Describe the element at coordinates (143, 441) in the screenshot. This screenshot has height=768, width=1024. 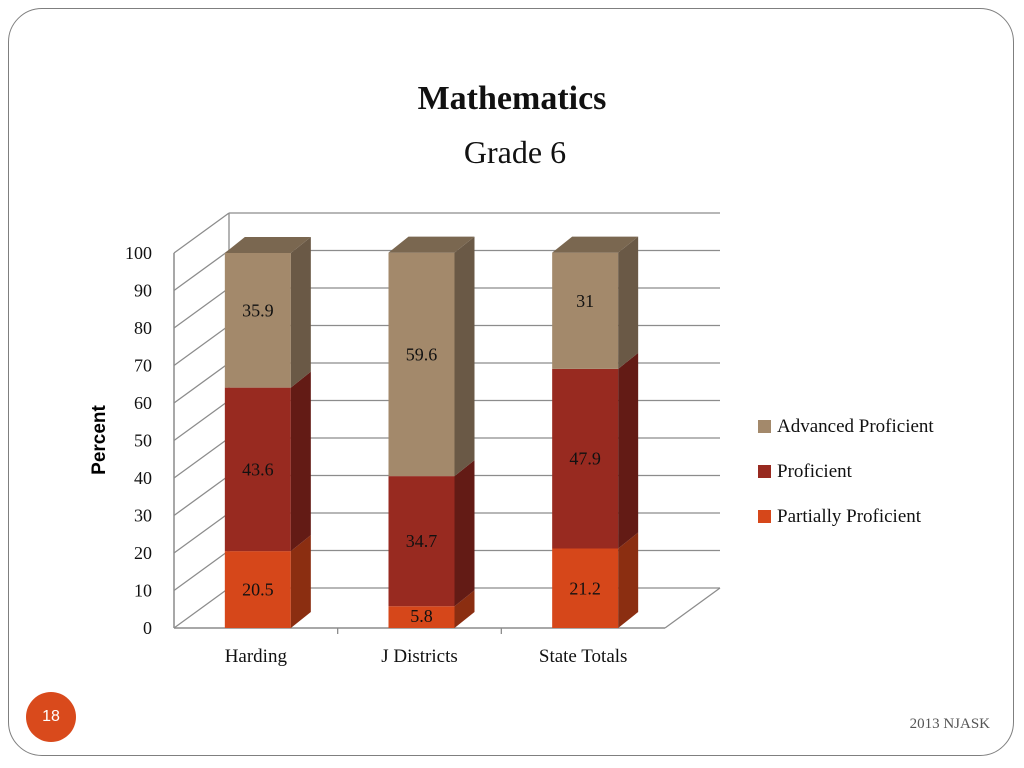
I see `y-tick-label: 50` at that location.